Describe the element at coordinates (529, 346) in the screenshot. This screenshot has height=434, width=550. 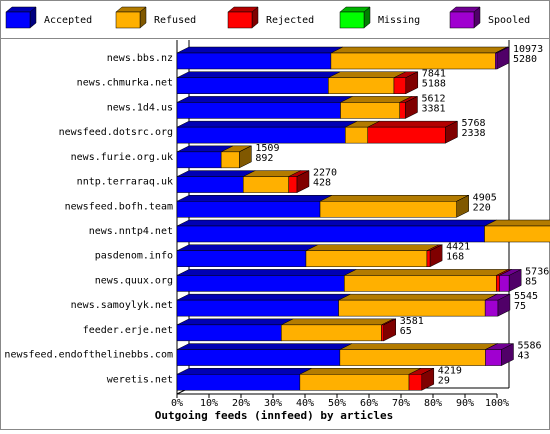
I see `offered-label: 5586` at that location.